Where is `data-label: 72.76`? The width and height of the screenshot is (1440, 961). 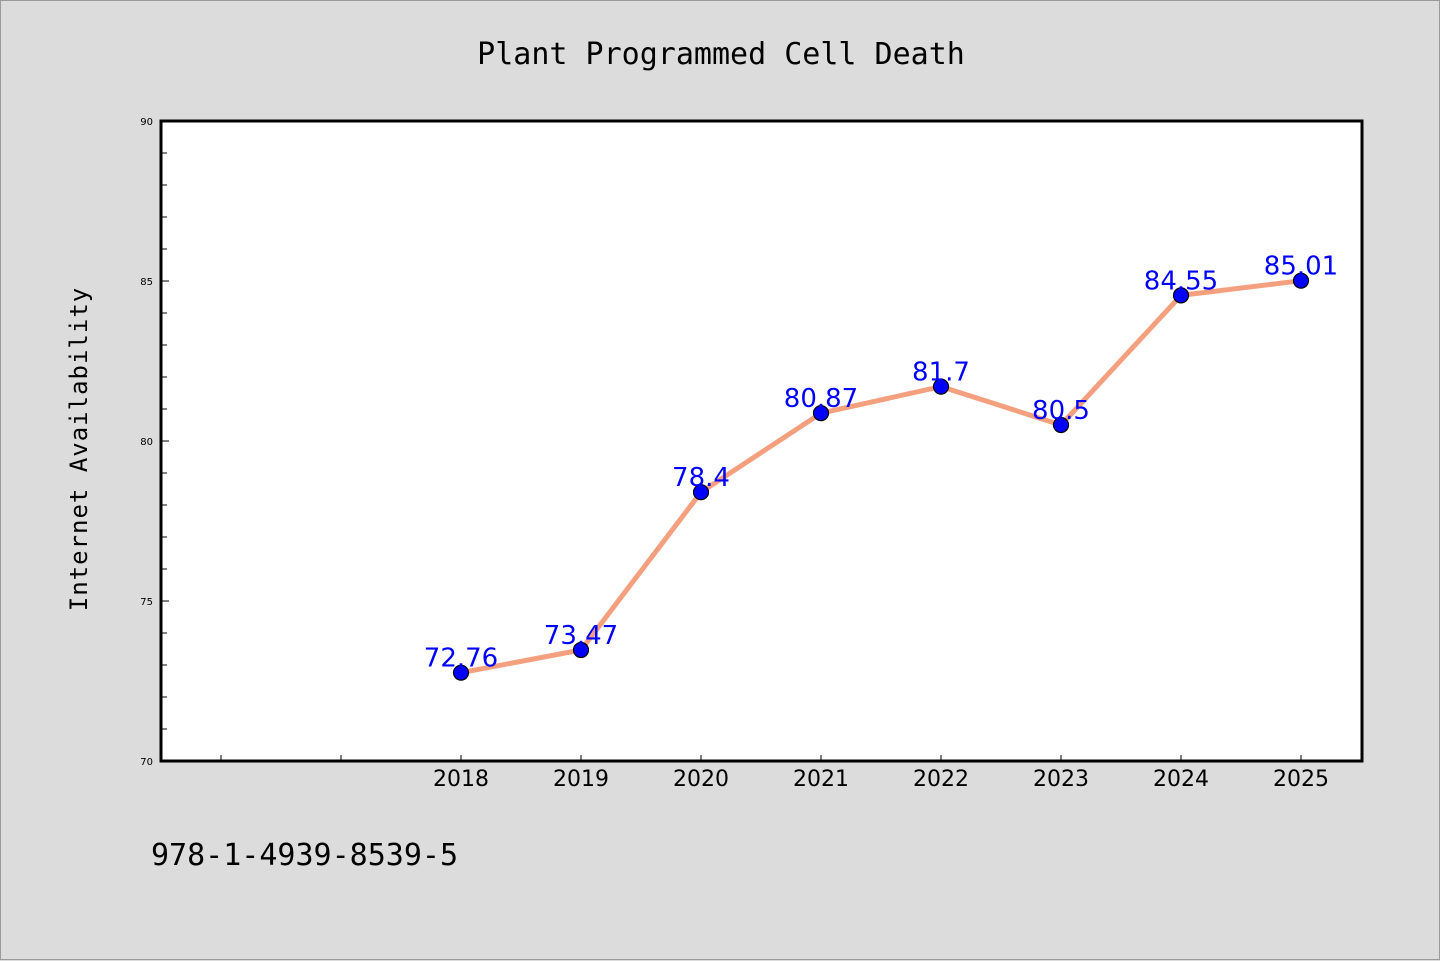 data-label: 72.76 is located at coordinates (461, 659).